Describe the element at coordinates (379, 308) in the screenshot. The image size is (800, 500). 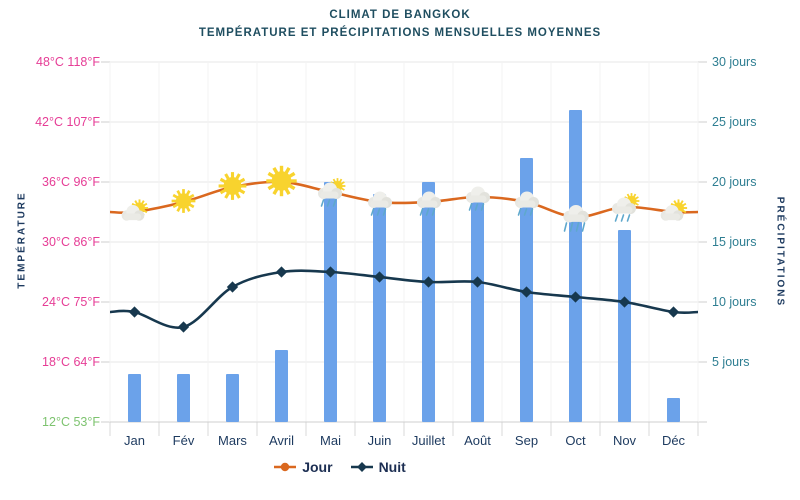
I see `precip-bar-Juin` at that location.